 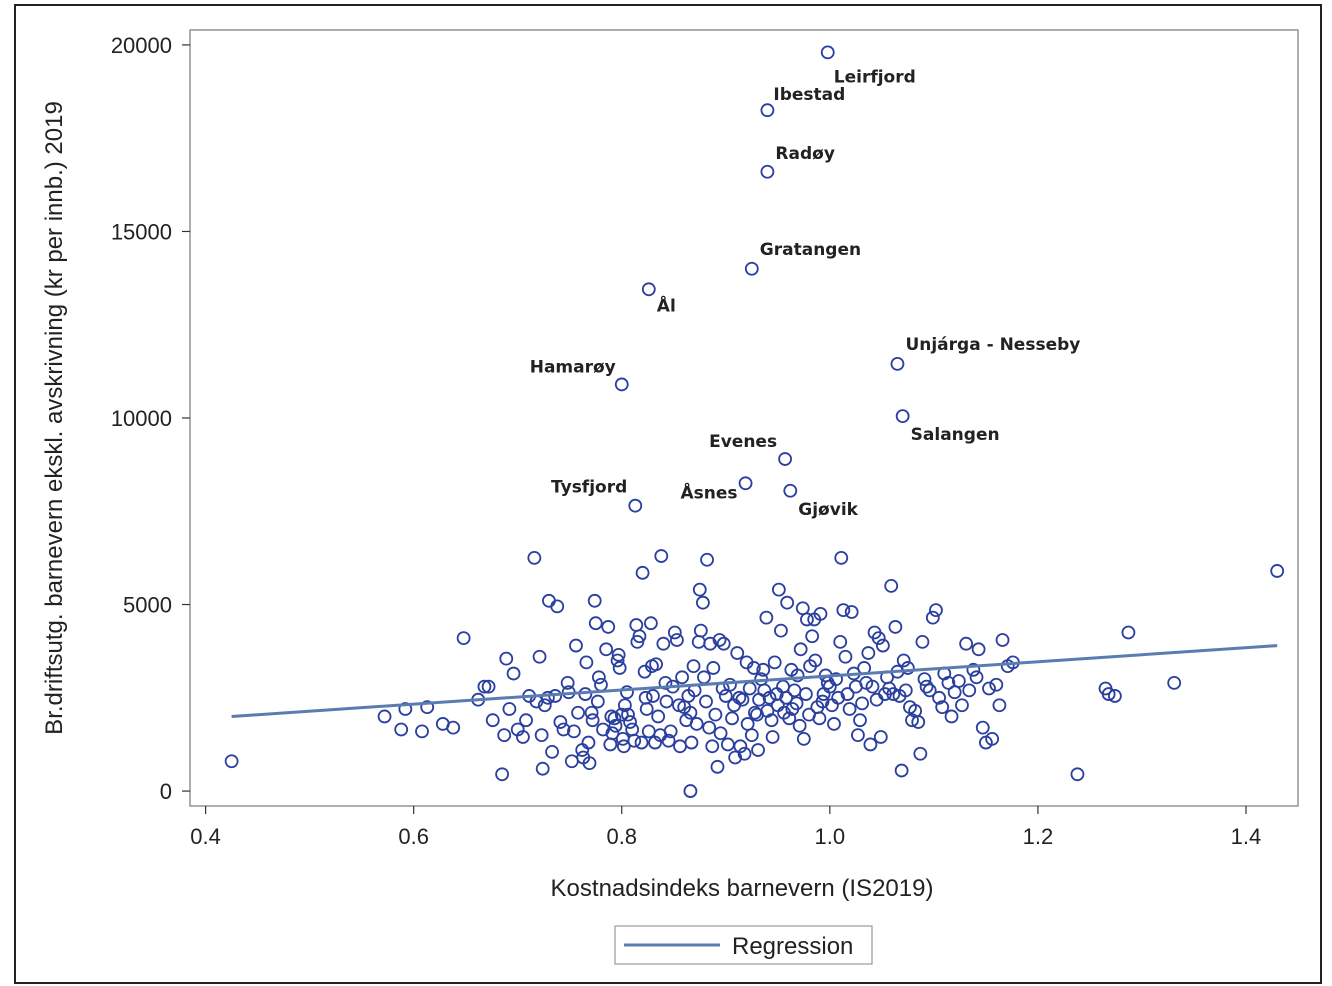 I want to click on y-tick-label: 0, so click(x=166, y=791).